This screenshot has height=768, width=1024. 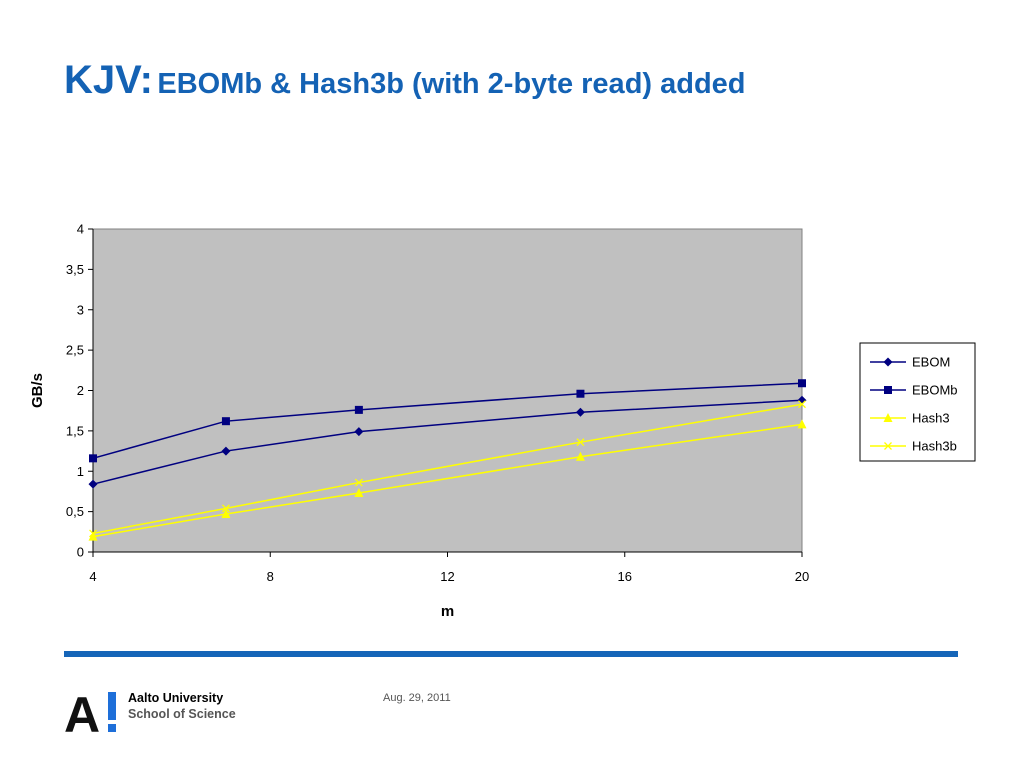 What do you see at coordinates (75, 430) in the screenshot?
I see `y-tick-label: 1,5` at bounding box center [75, 430].